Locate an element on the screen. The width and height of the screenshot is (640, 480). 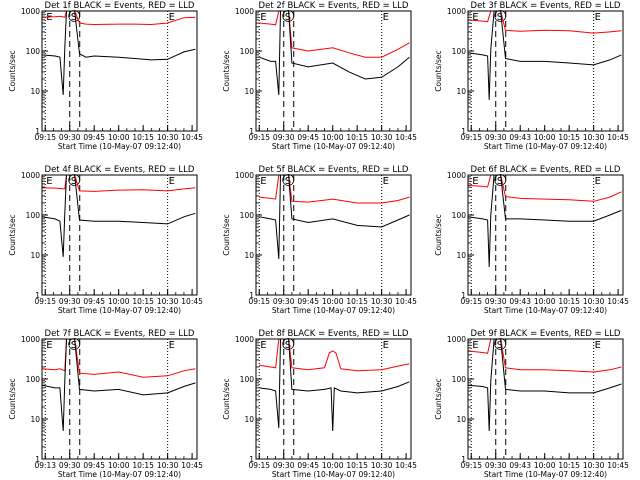
panel-title: Det 5f BLACK = Events, RED = LLD is located at coordinates (334, 170).